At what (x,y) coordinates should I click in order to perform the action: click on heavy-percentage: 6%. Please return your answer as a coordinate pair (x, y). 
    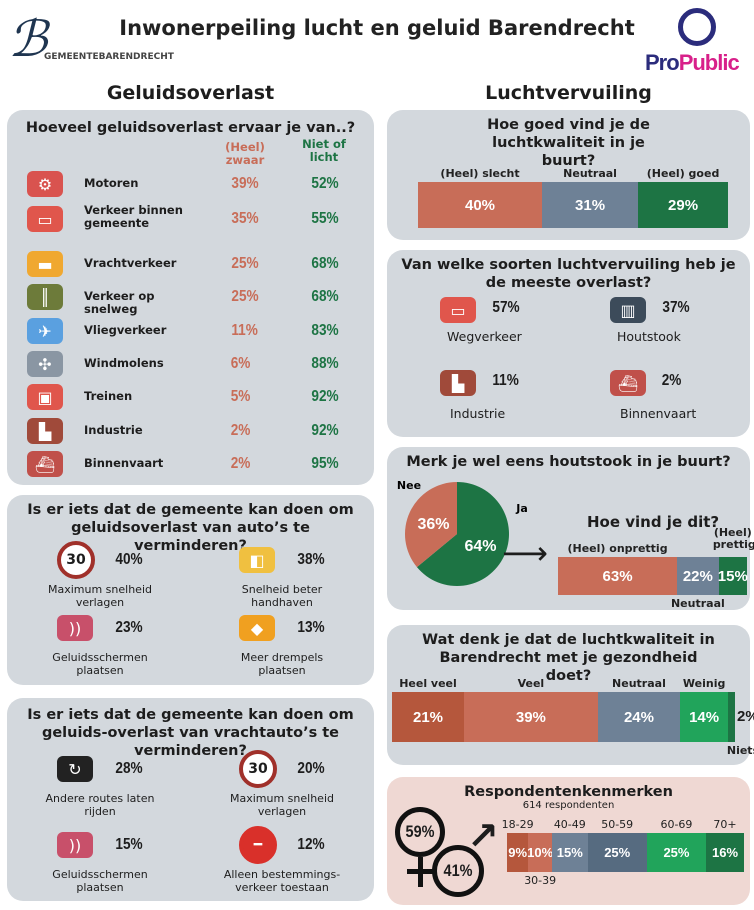
    Looking at the image, I should click on (240, 363).